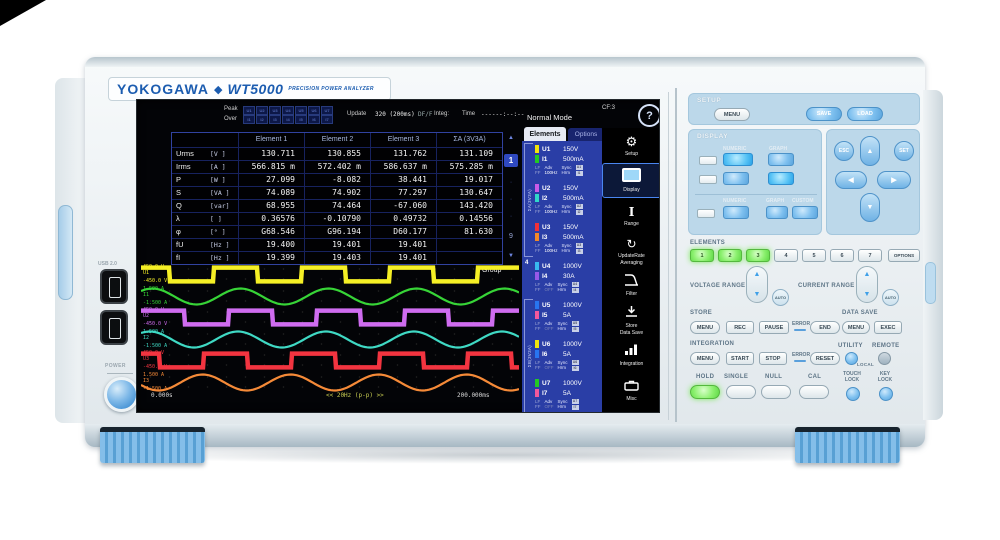 This screenshot has width=1000, height=540. What do you see at coordinates (586, 134) in the screenshot?
I see `tab-options: Options` at bounding box center [586, 134].